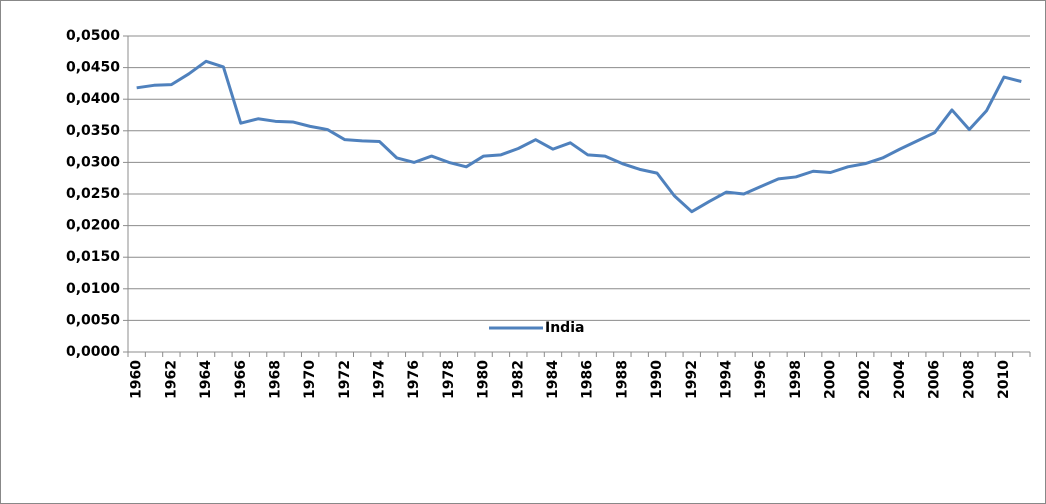 This screenshot has width=1046, height=504. Describe the element at coordinates (564, 328) in the screenshot. I see `legend-label: India` at that location.